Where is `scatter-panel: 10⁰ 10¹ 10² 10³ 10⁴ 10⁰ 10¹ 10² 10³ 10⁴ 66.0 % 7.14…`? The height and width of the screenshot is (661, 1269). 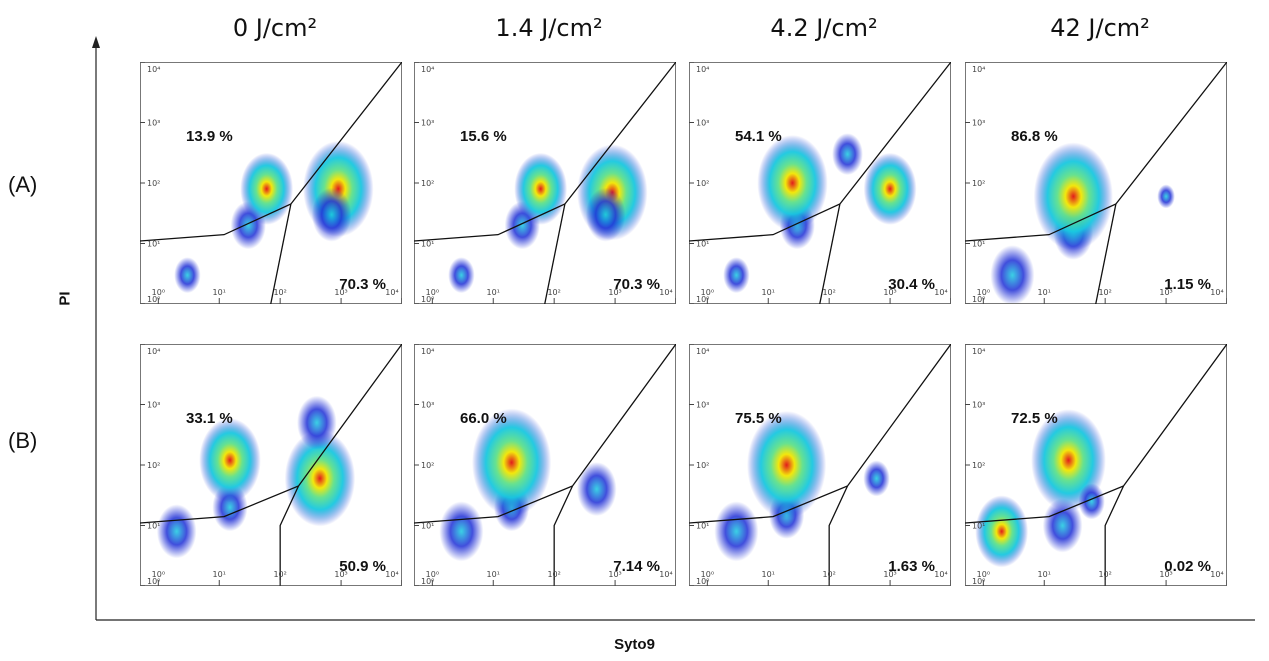 scatter-panel: 10⁰ 10¹ 10² 10³ 10⁴ 10⁰ 10¹ 10² 10³ 10⁴ 66.0 % 7.14… is located at coordinates (545, 465).